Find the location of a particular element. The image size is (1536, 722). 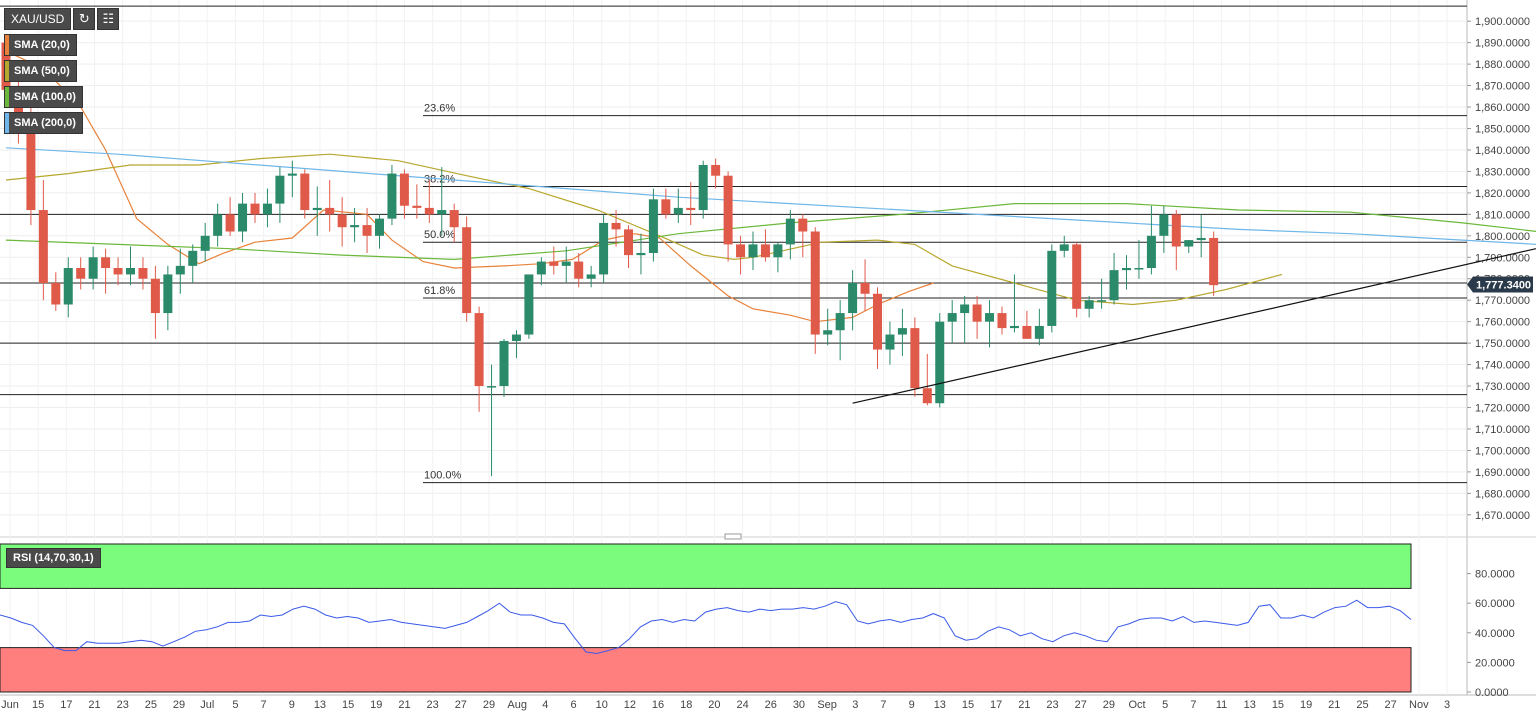

time-tick-label: 17 is located at coordinates (996, 705).